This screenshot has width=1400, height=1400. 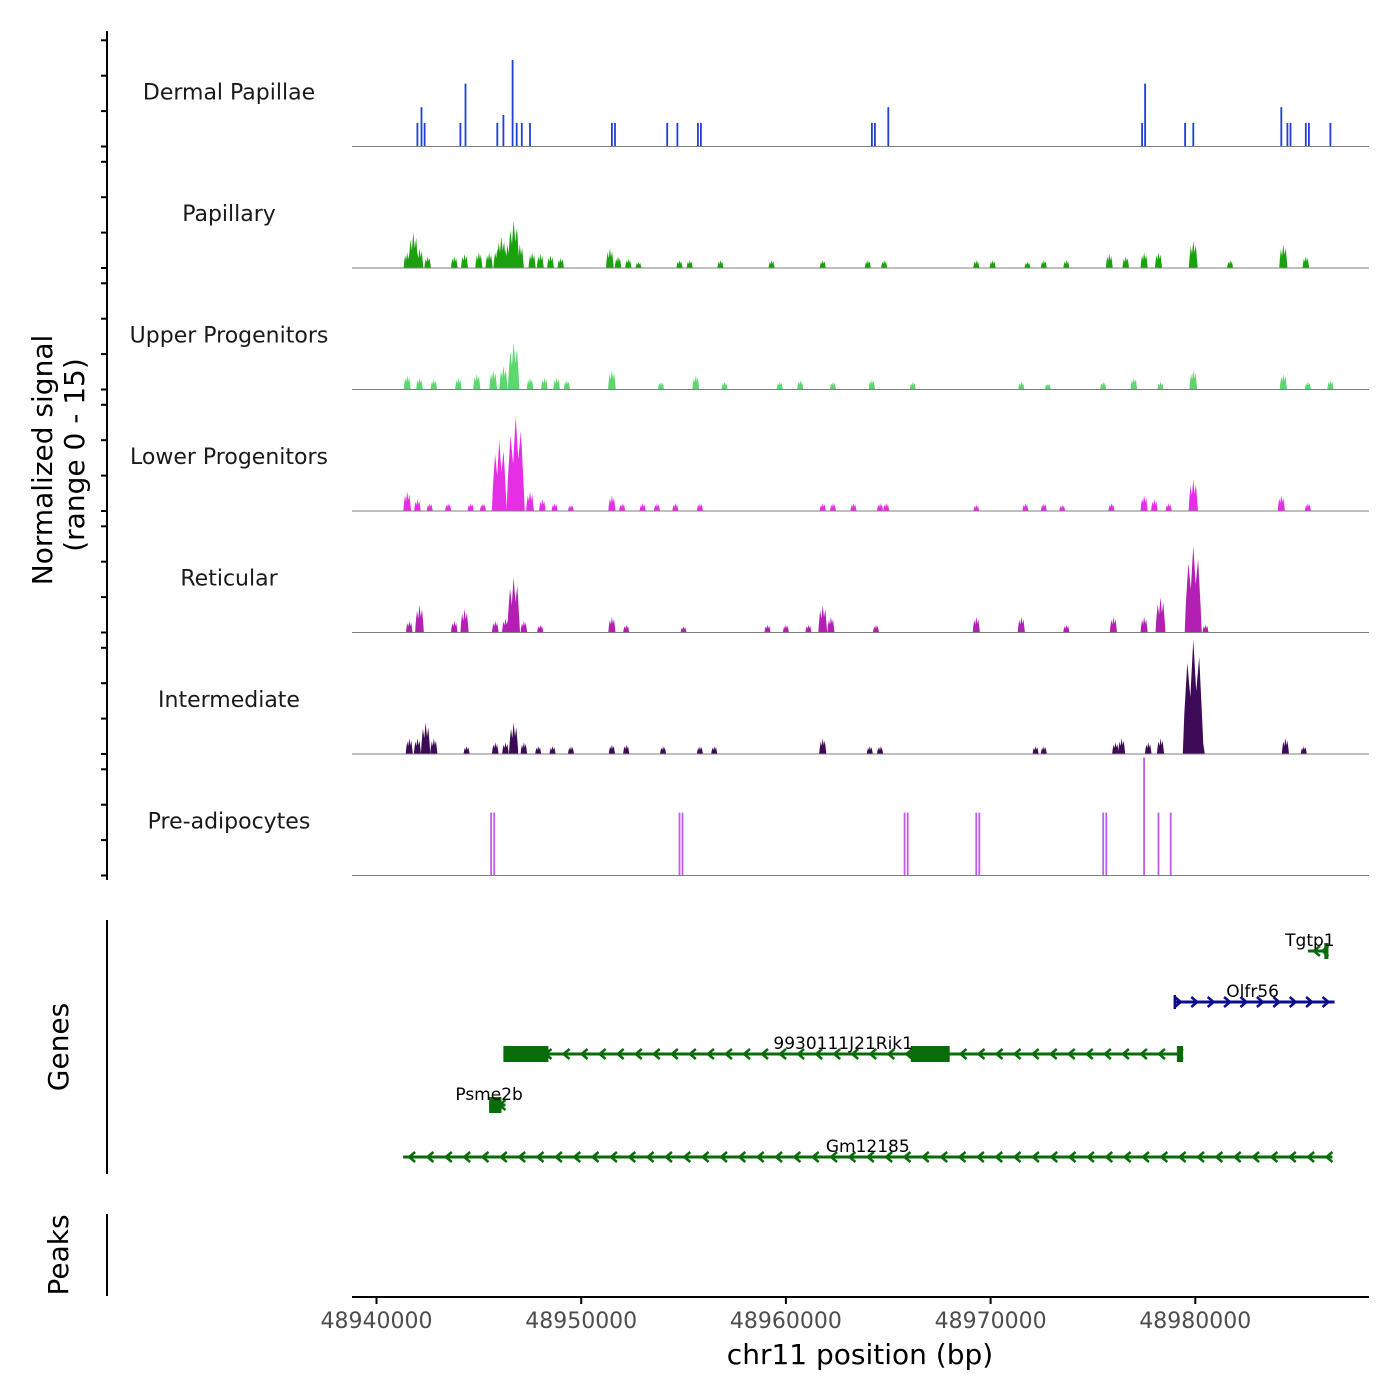 What do you see at coordinates (749, 357) in the screenshot?
I see `track-upper-progenitors: Upper Progenitors` at bounding box center [749, 357].